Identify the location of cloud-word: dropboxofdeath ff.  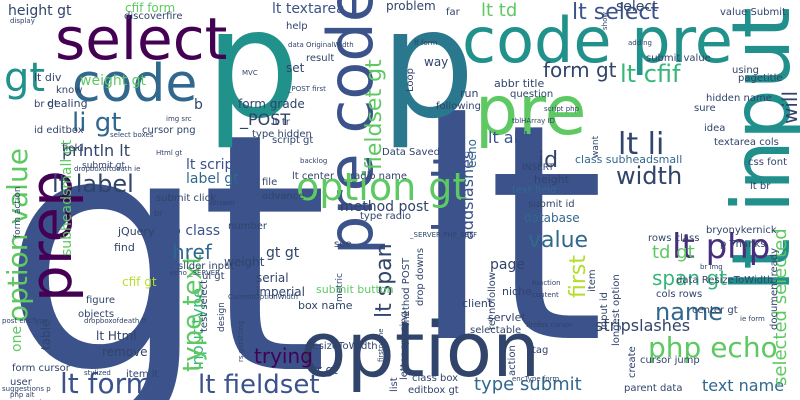
(115, 321).